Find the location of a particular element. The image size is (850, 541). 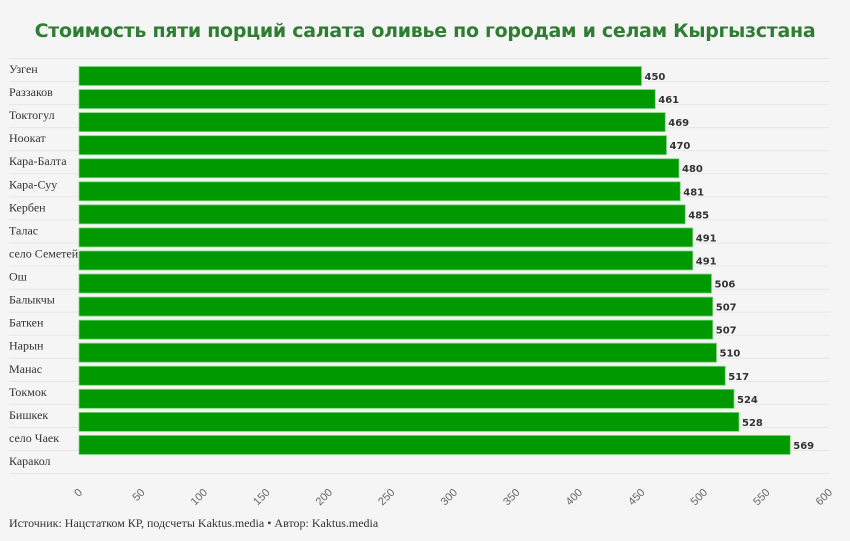

x-tick-label: 250 is located at coordinates (386, 497).